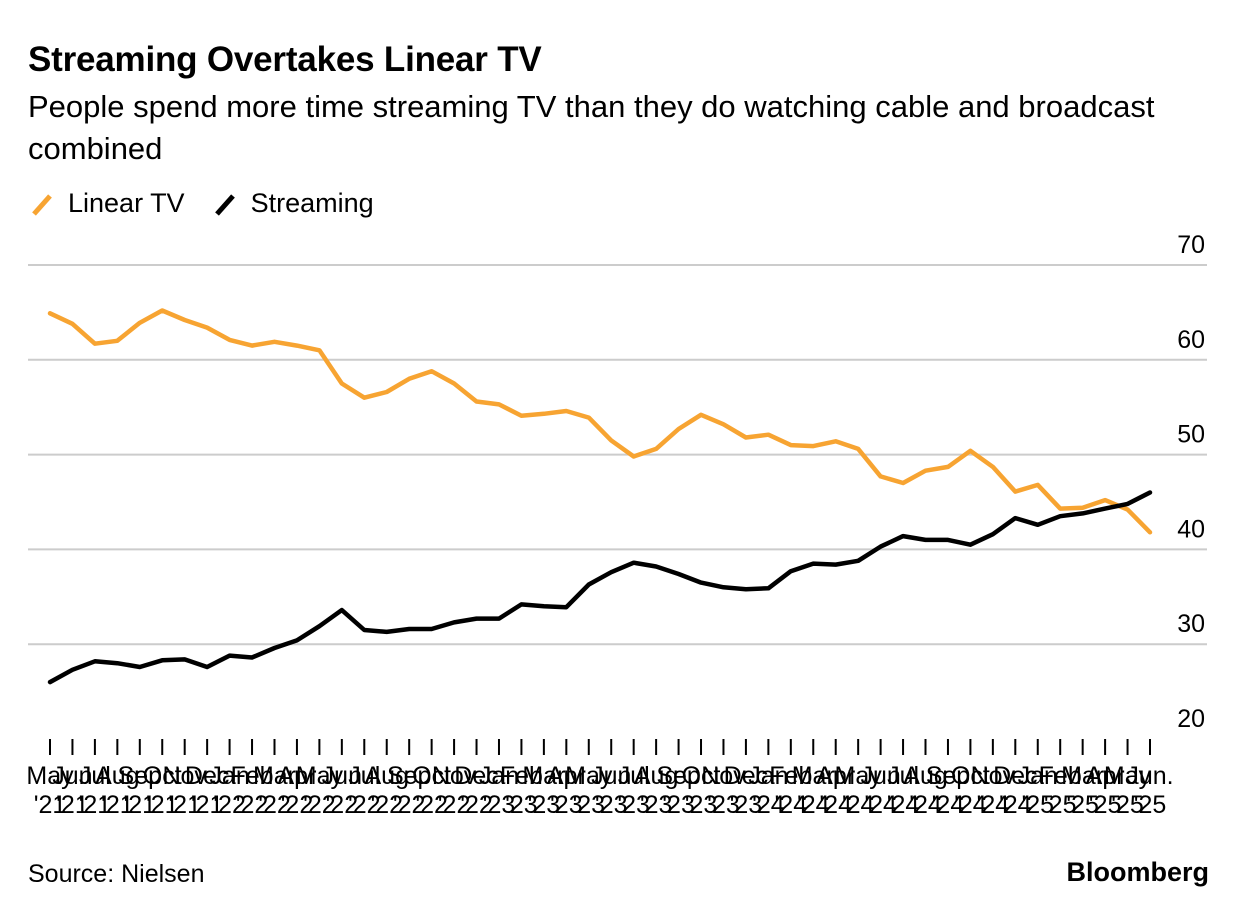 The image size is (1237, 918). Describe the element at coordinates (1191, 719) in the screenshot. I see `y-tick-label: 20` at that location.